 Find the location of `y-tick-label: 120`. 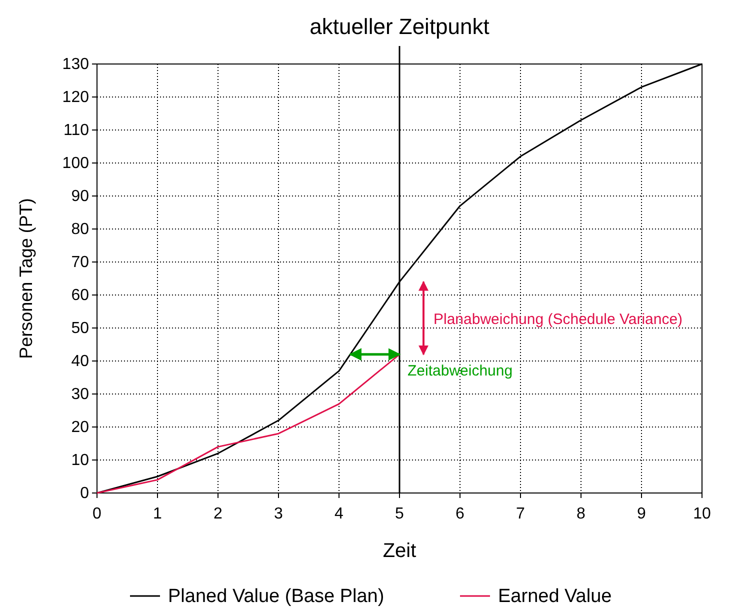

y-tick-label: 120 is located at coordinates (76, 97).